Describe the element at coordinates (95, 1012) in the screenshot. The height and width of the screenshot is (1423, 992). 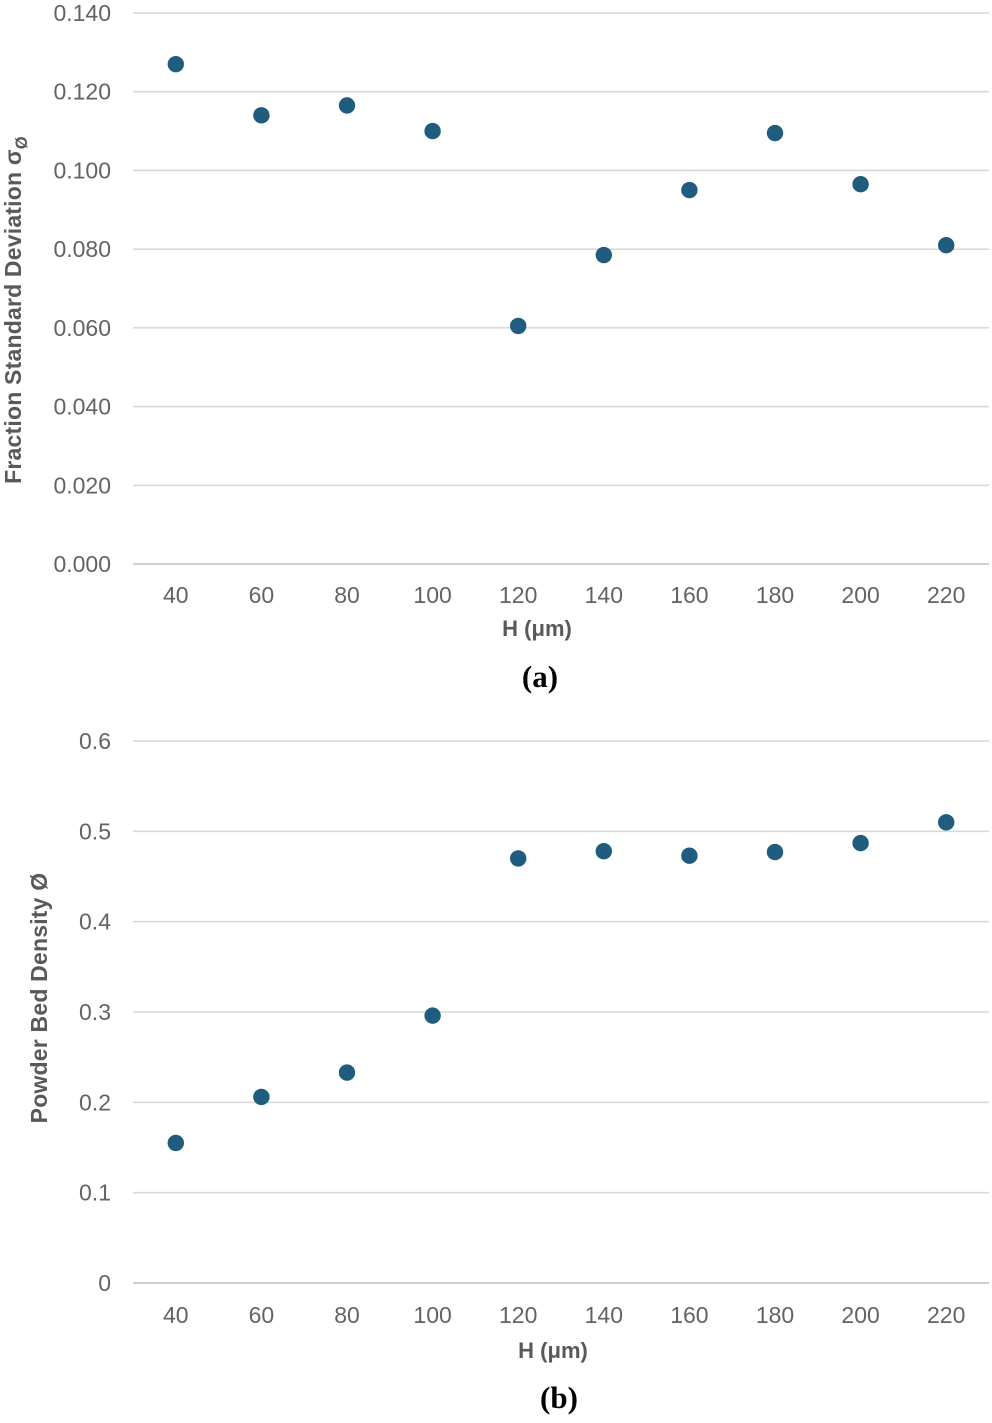
I see `y-tick-label: 0.3` at that location.